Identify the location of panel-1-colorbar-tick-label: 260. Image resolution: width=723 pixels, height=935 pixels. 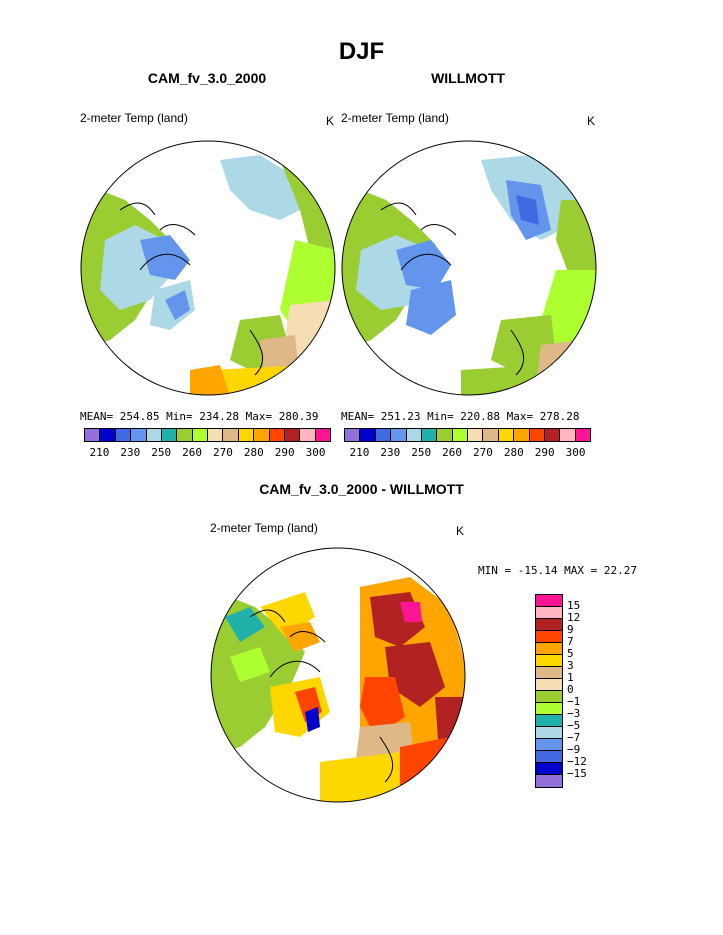
(192, 452).